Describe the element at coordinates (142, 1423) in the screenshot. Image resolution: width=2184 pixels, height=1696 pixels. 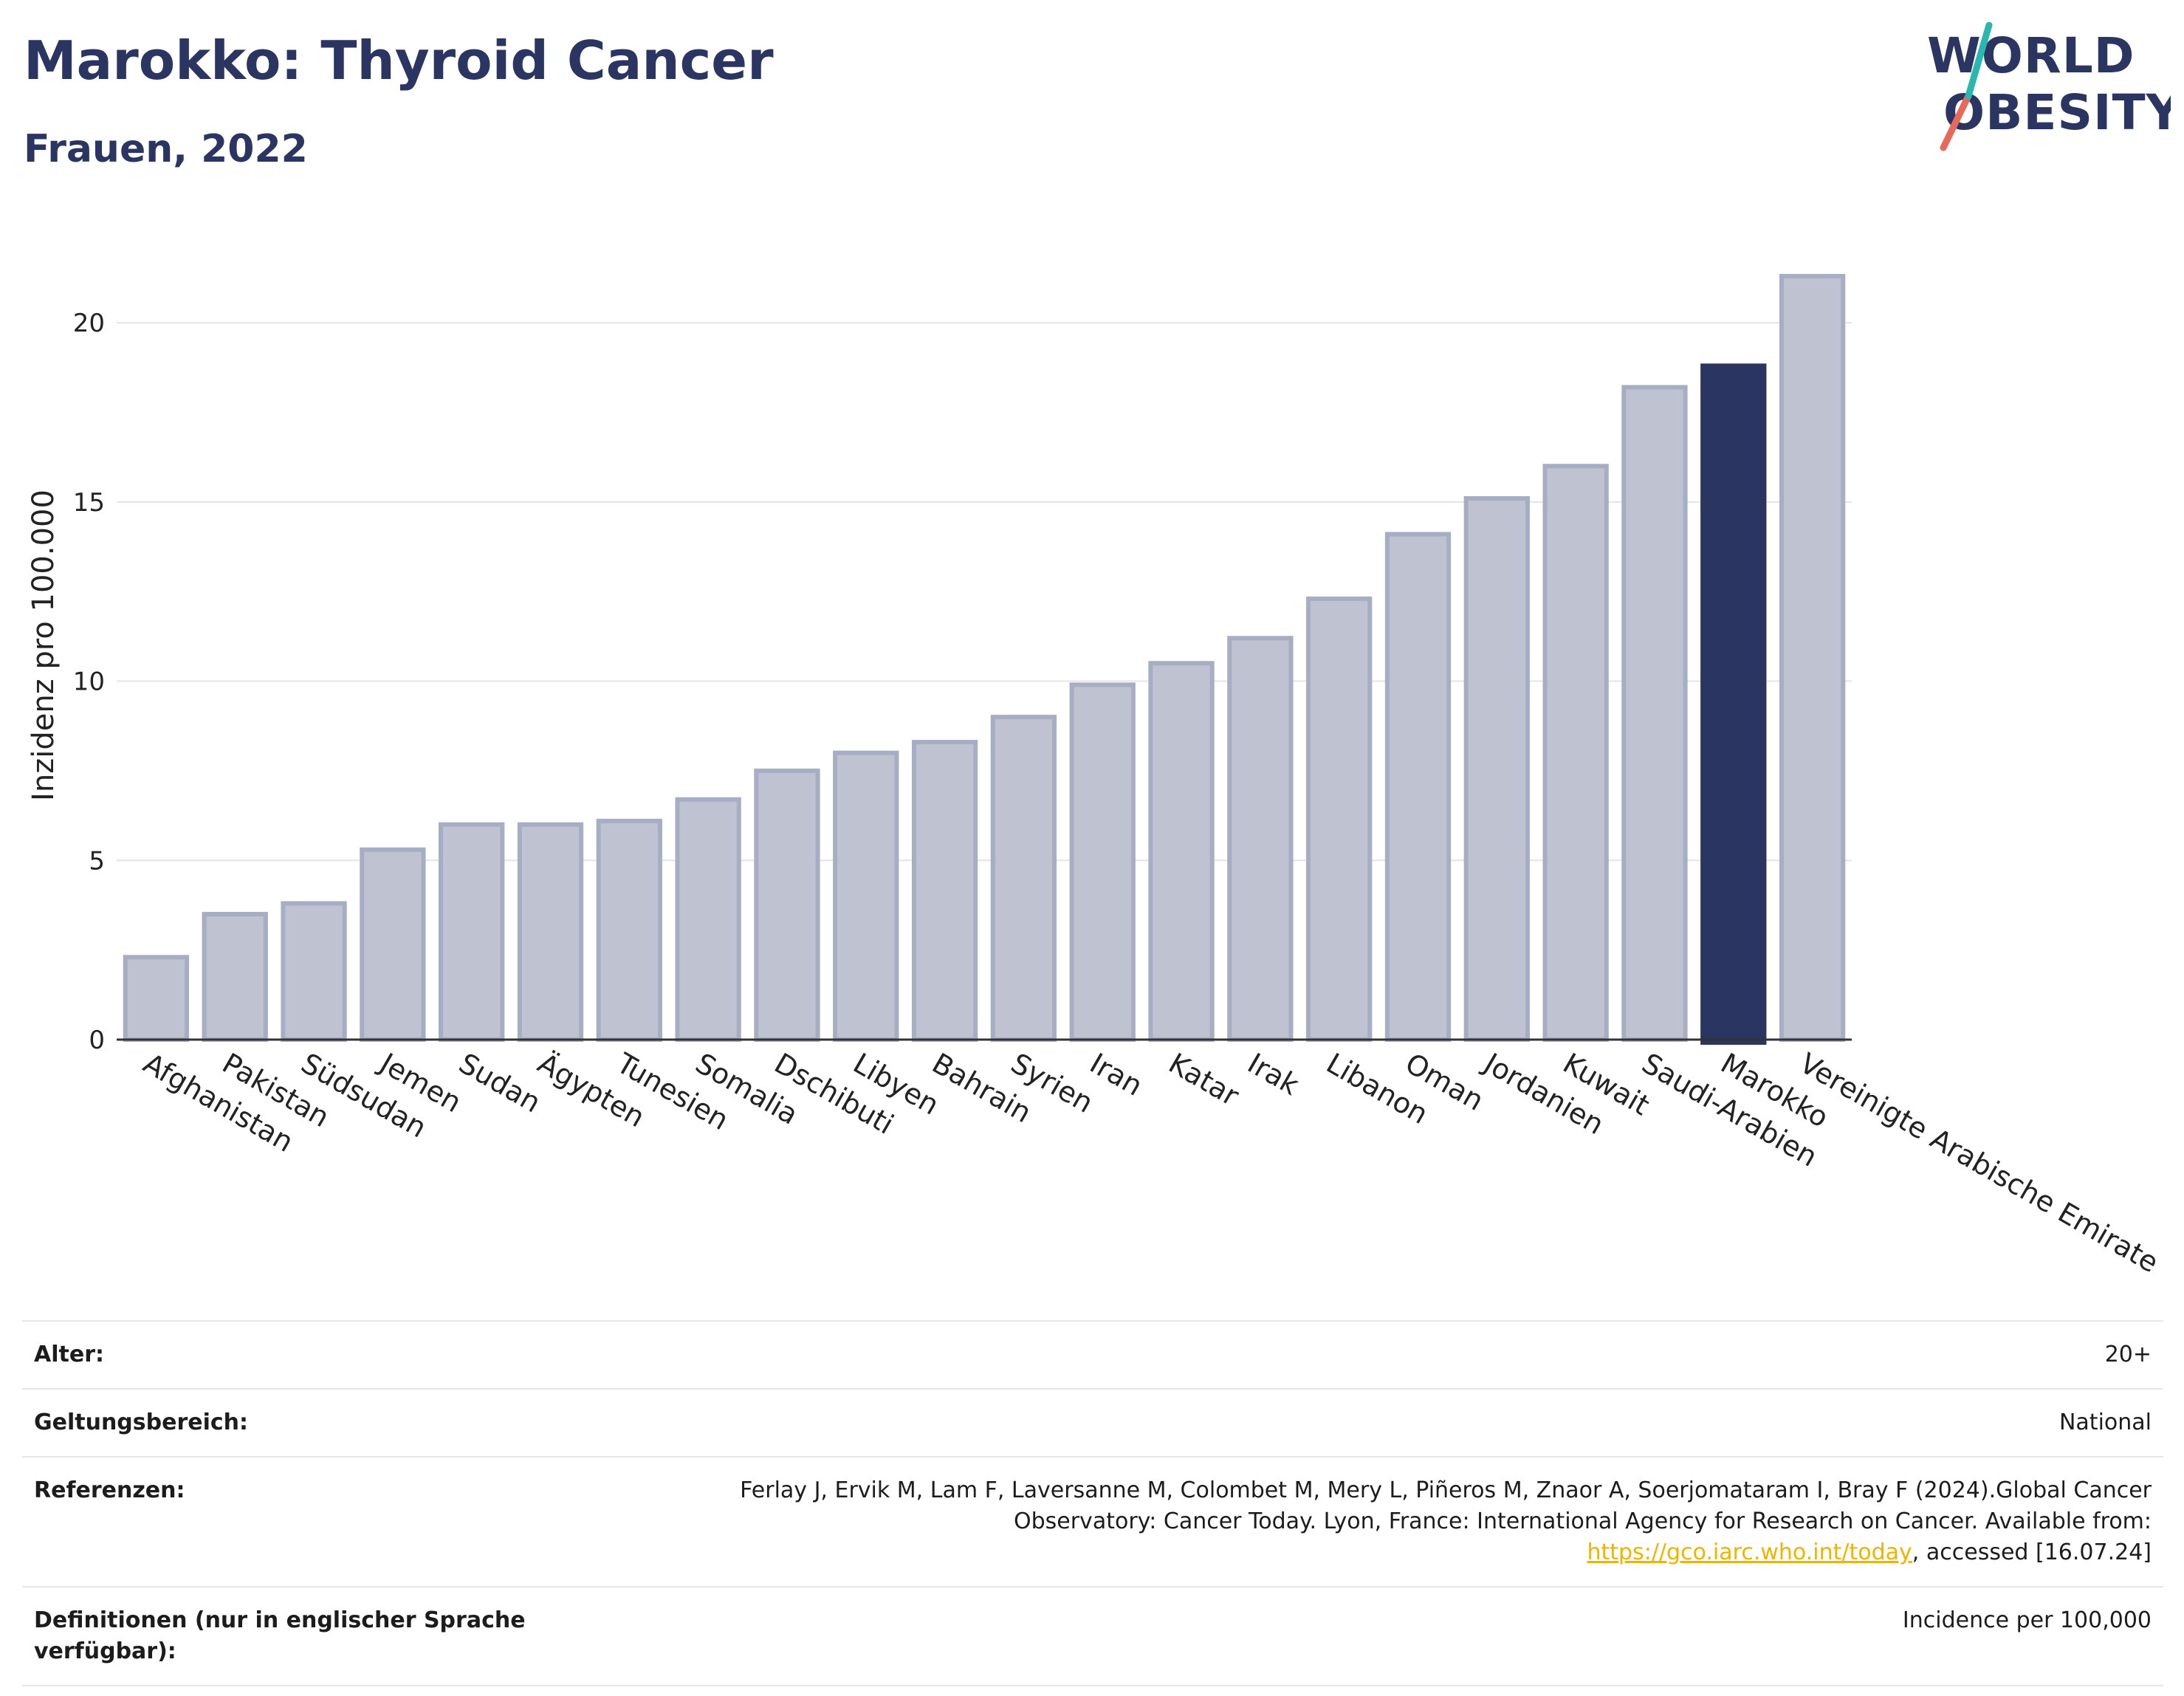
I see `scope-label: Geltungsbereich:` at that location.